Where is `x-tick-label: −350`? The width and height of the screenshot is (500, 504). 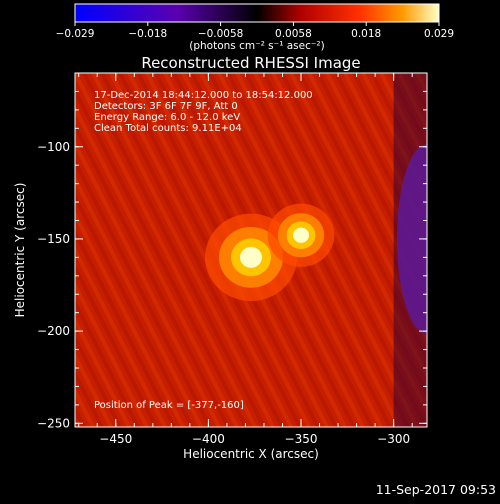
x-tick-label: −350 is located at coordinates (301, 439).